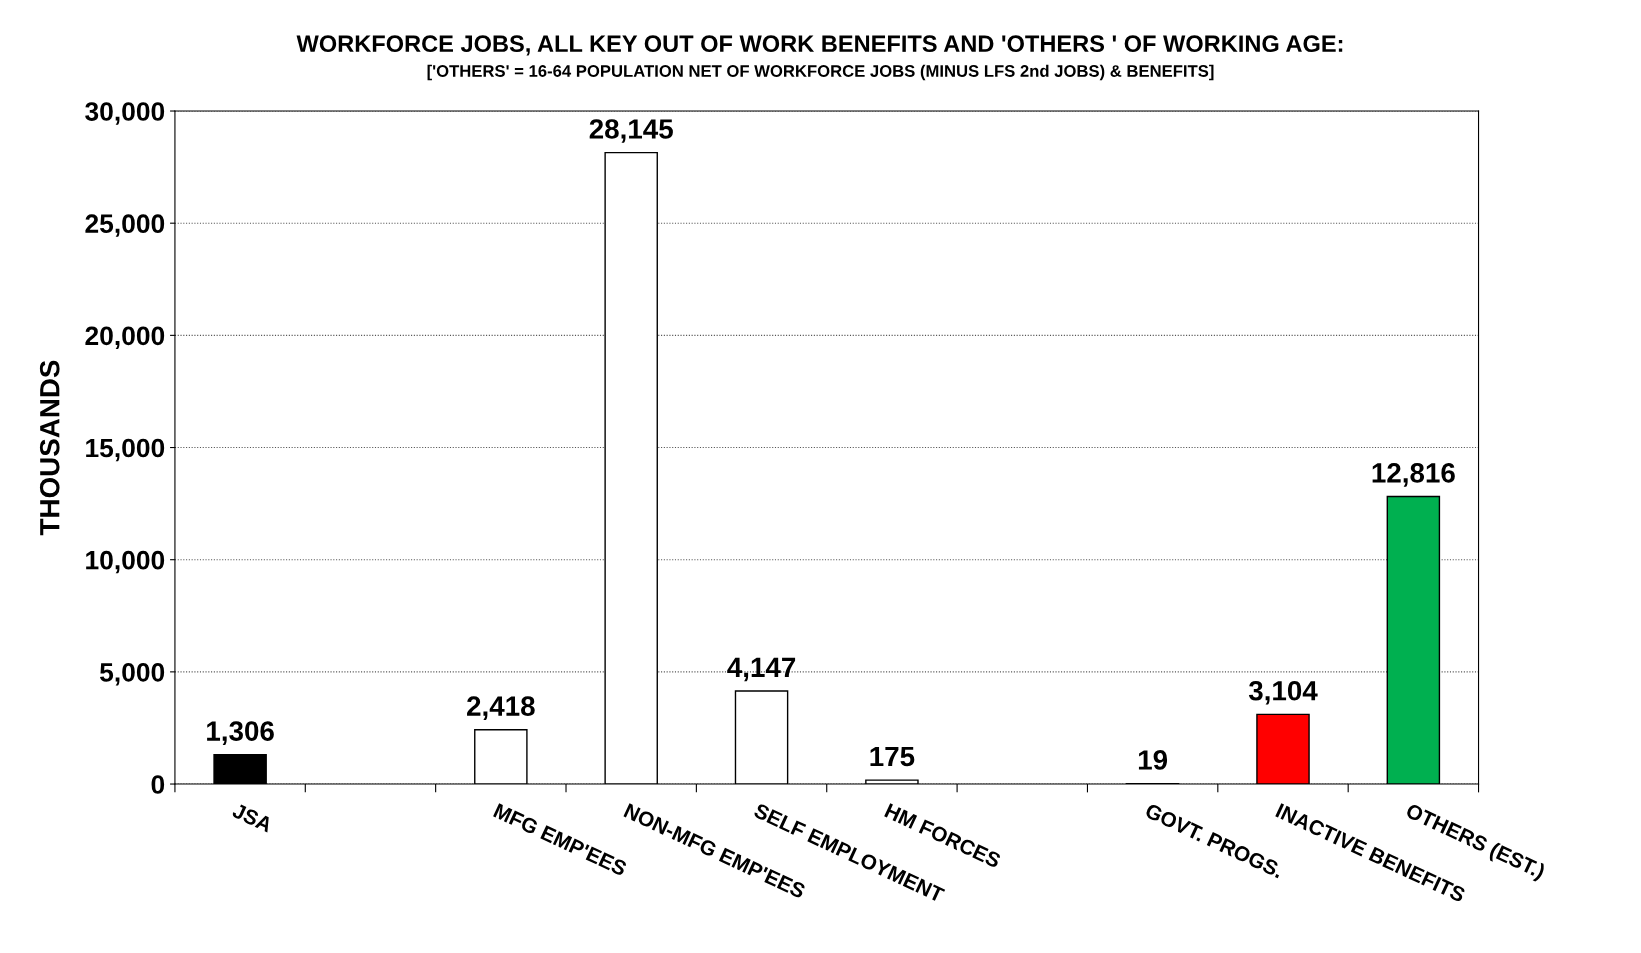 The height and width of the screenshot is (953, 1641). What do you see at coordinates (501, 708) in the screenshot?
I see `data-label: 2,418` at bounding box center [501, 708].